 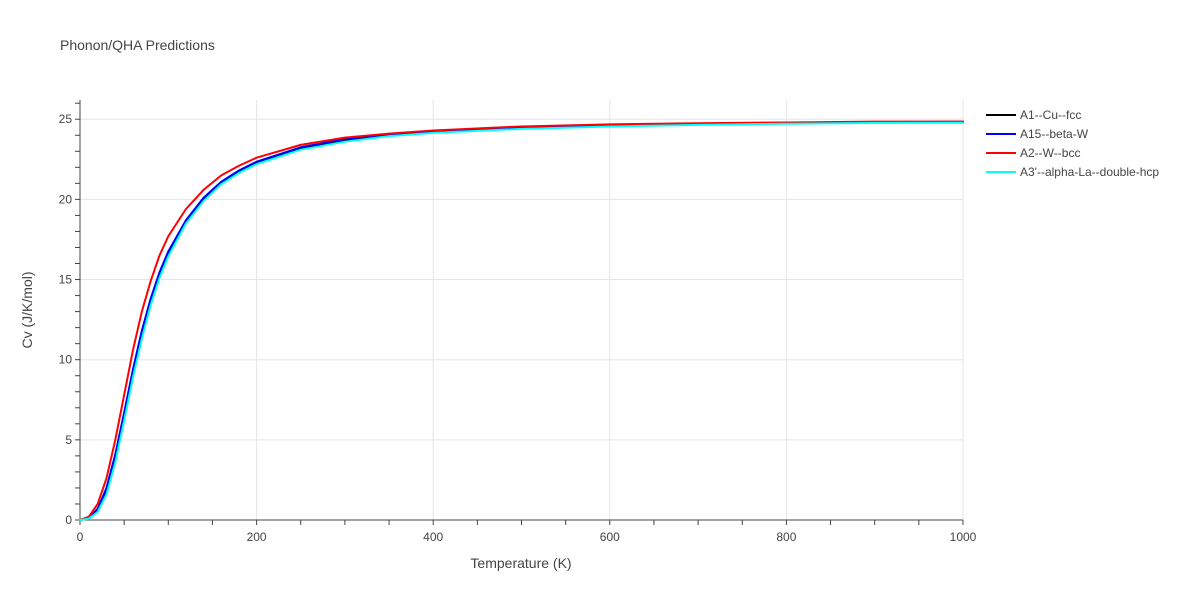 What do you see at coordinates (520, 563) in the screenshot?
I see `x-axis-title: Temperature (K)` at bounding box center [520, 563].